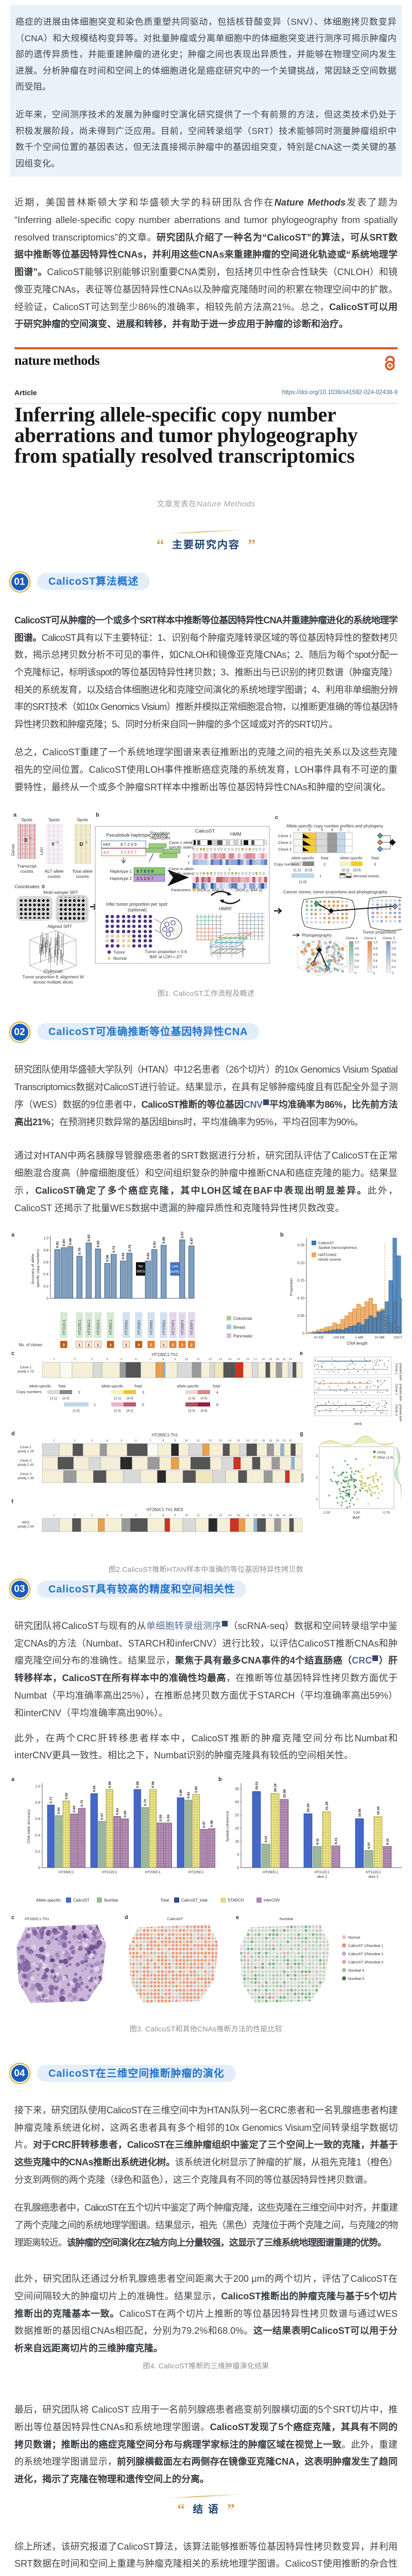  What do you see at coordinates (108, 1258) in the screenshot?
I see `svg-text: 0.58` at bounding box center [108, 1258].